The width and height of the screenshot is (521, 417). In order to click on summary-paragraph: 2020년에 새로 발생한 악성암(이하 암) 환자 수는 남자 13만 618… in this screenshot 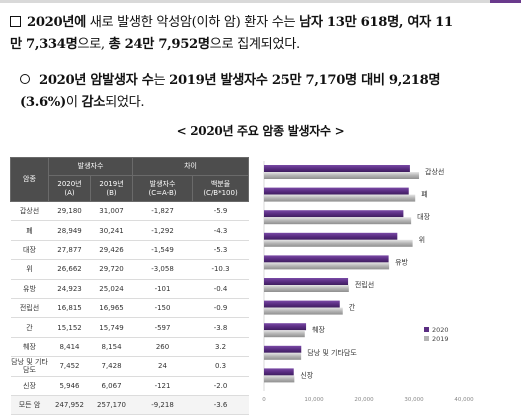, I will do `click(262, 34)`.